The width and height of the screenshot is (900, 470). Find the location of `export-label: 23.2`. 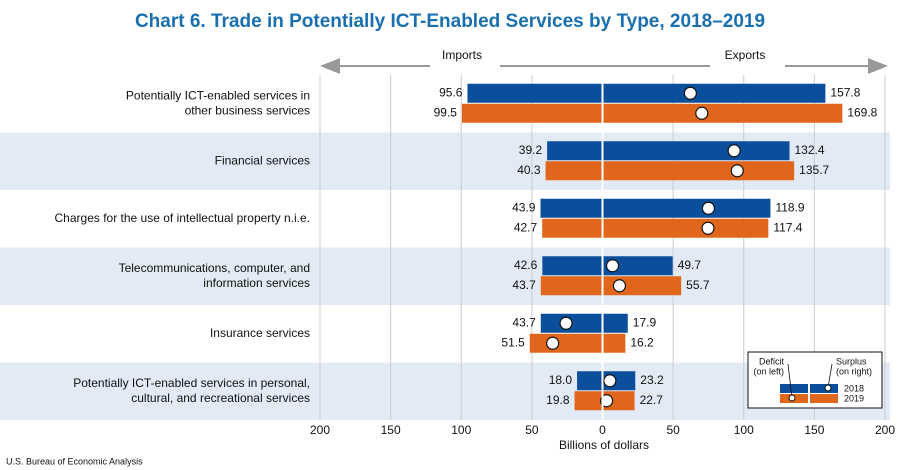

export-label: 23.2 is located at coordinates (652, 380).